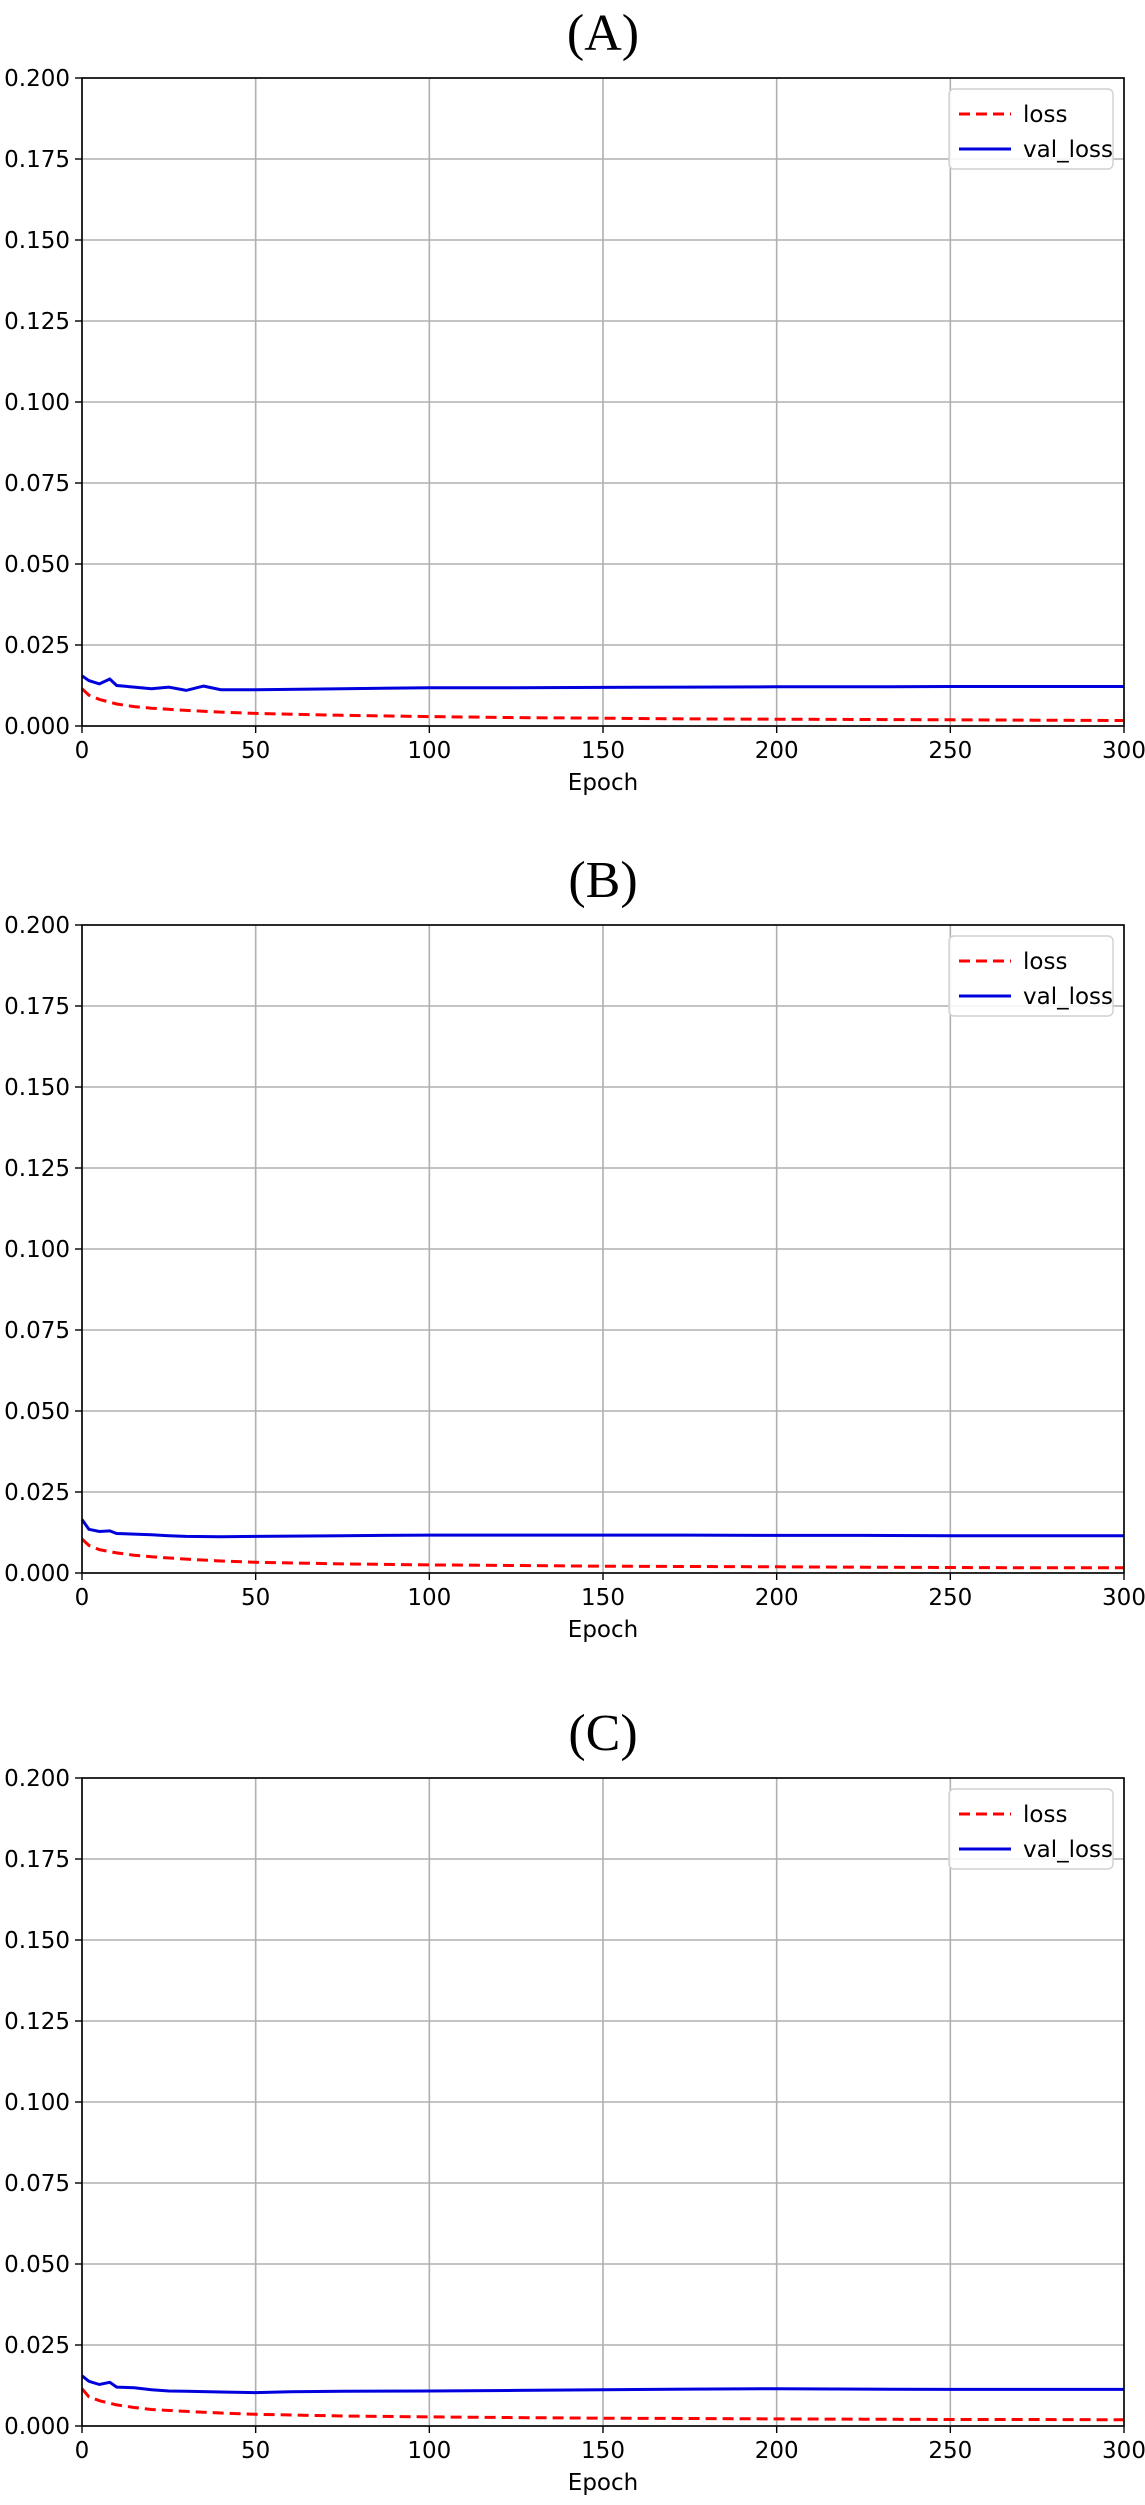 This screenshot has height=2505, width=1145. I want to click on chart-title: (A), so click(603, 33).